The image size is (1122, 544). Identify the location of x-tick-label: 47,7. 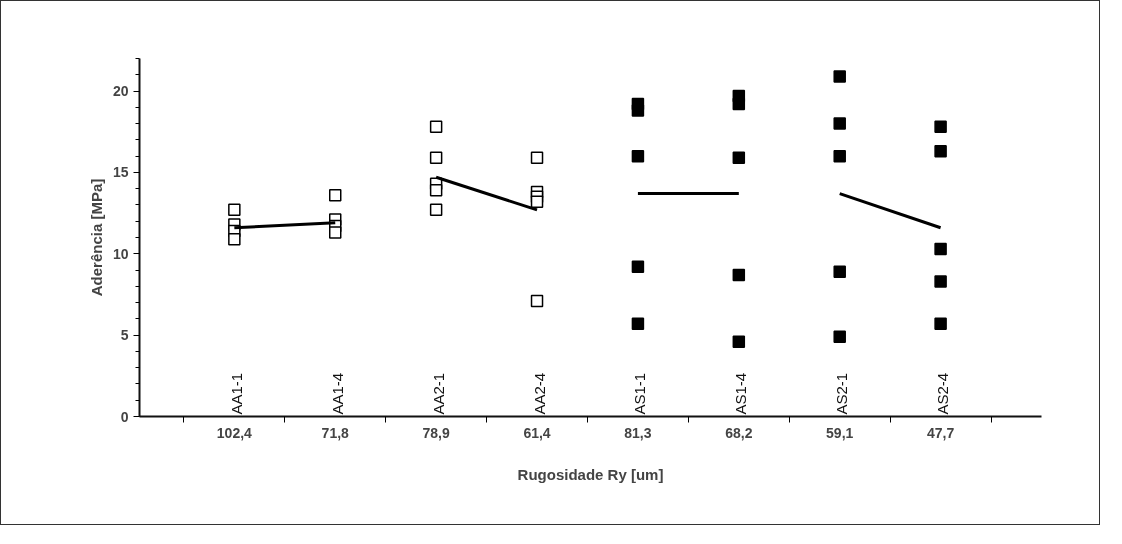
(940, 432).